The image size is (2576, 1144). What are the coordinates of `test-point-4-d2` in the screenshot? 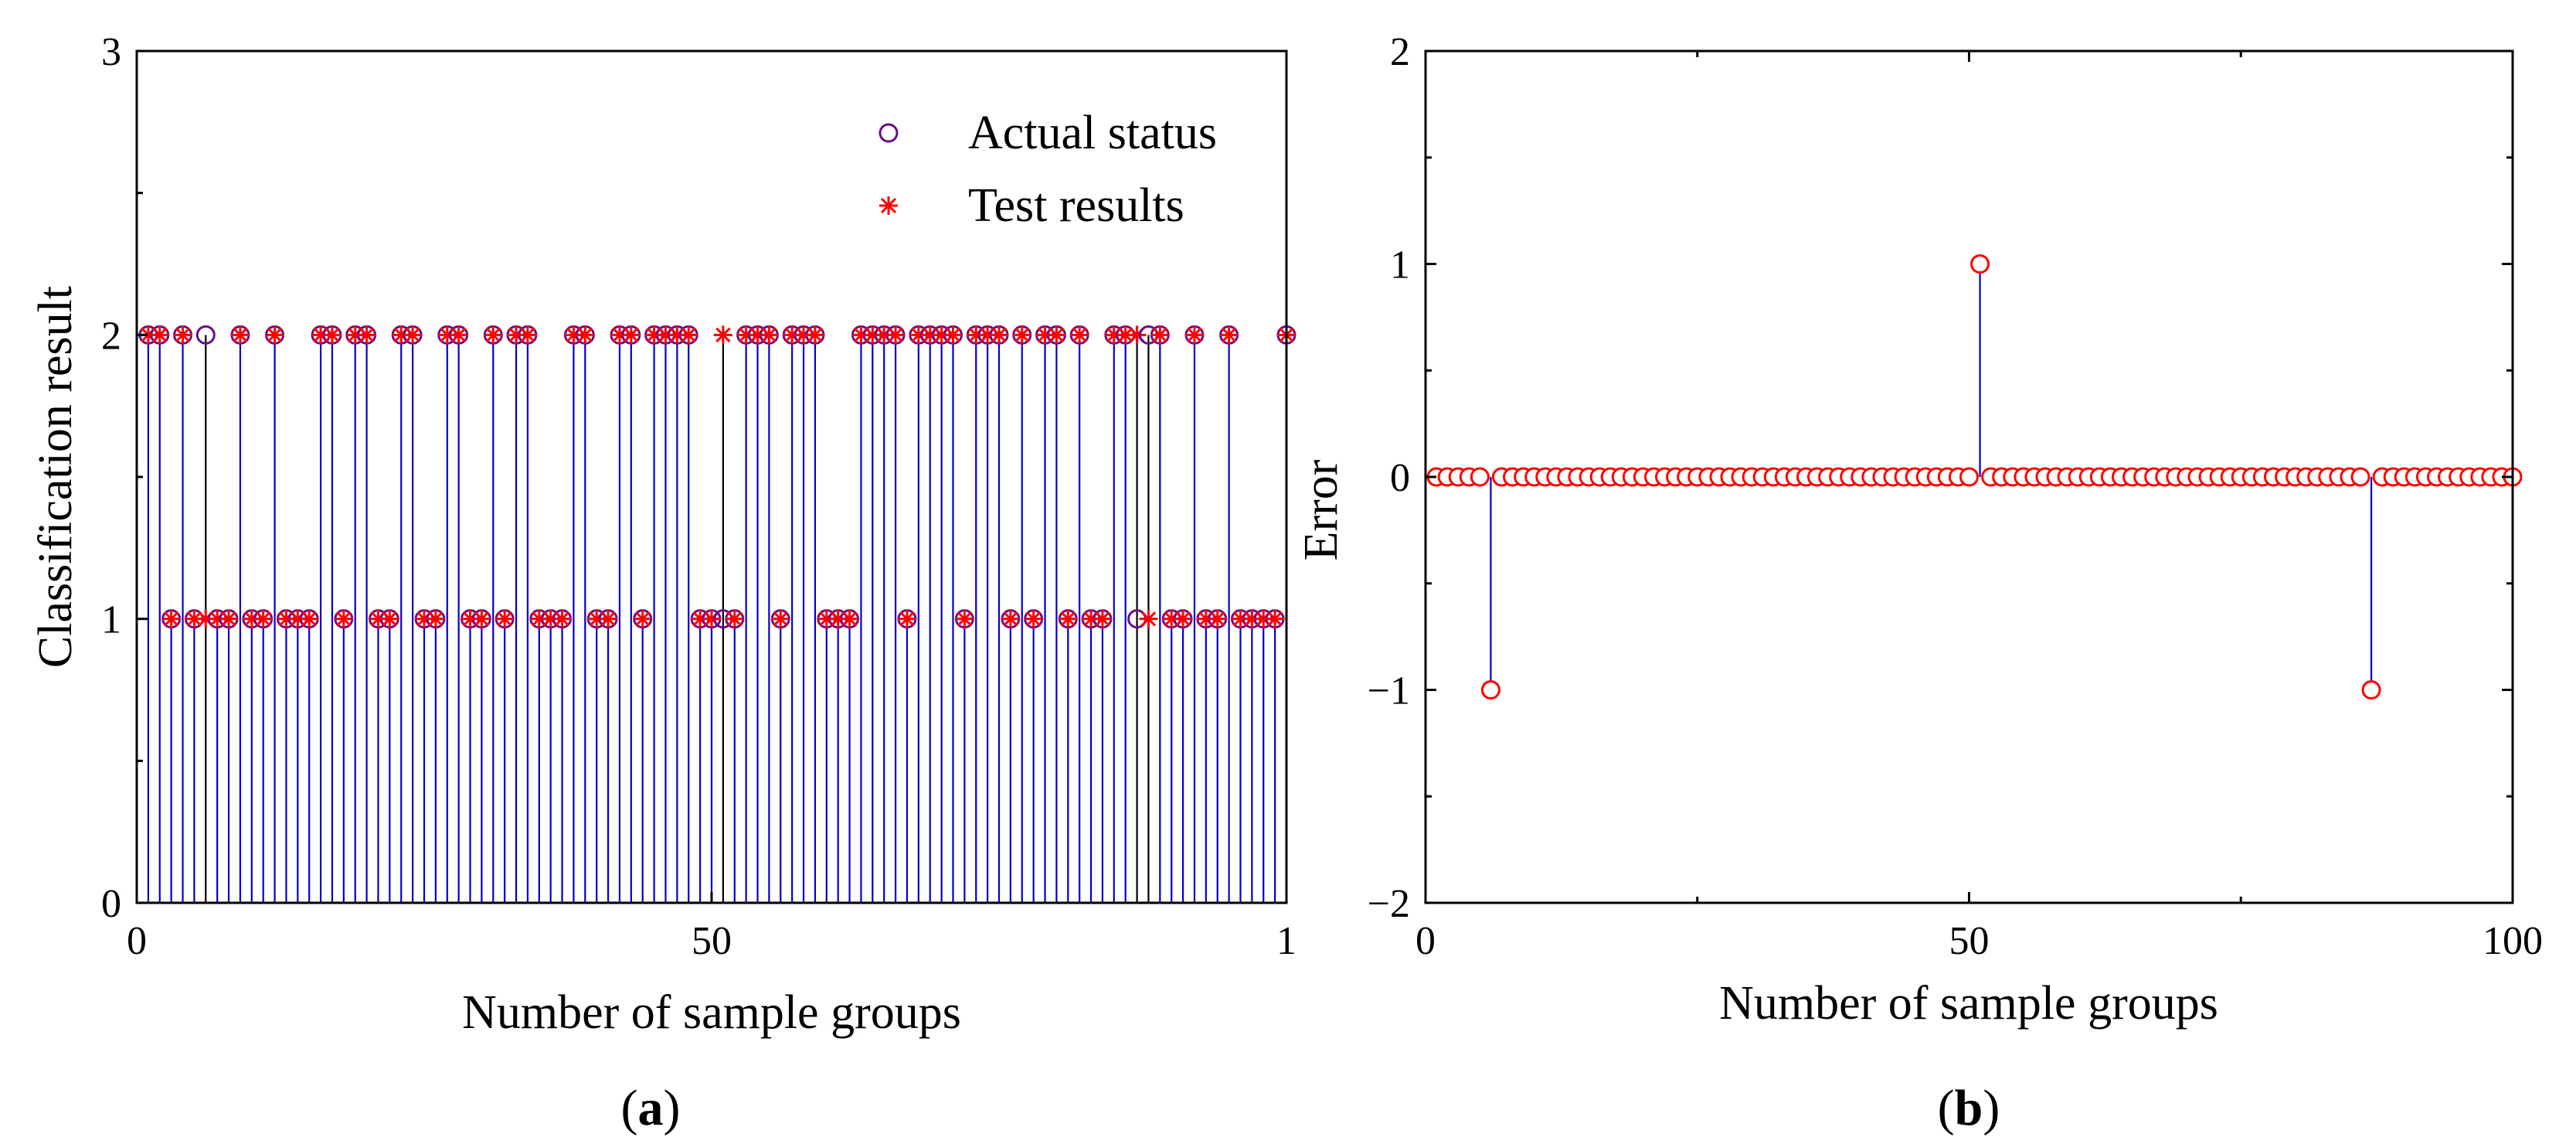 It's located at (183, 335).